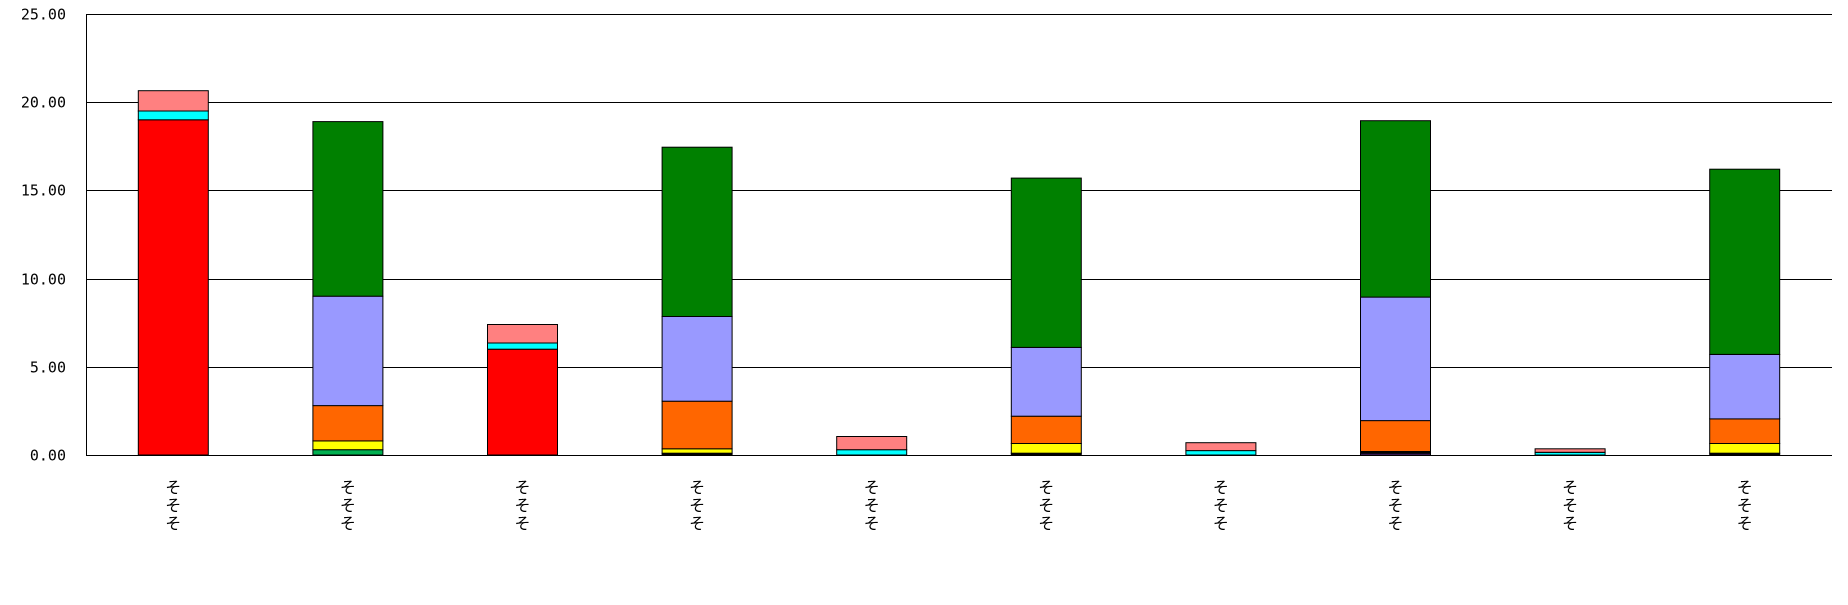 This screenshot has width=1848, height=605. What do you see at coordinates (43, 235) in the screenshot?
I see `y-tick-labels: 0.00 5.00 10.00 15.00 20.00 25.00` at bounding box center [43, 235].